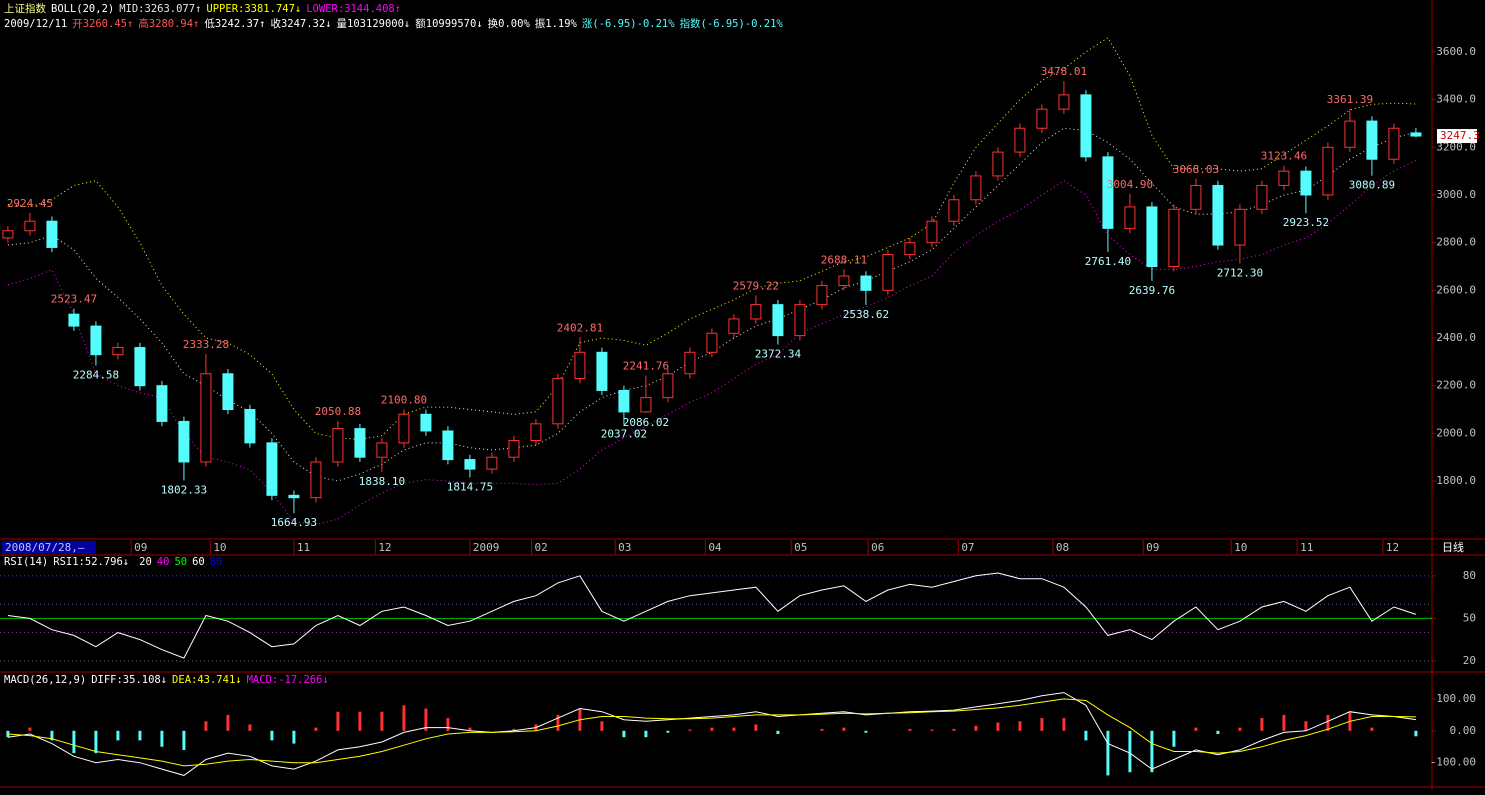 The image size is (1485, 795). Describe the element at coordinates (800, 547) in the screenshot. I see `x-tick-label: 05` at that location.